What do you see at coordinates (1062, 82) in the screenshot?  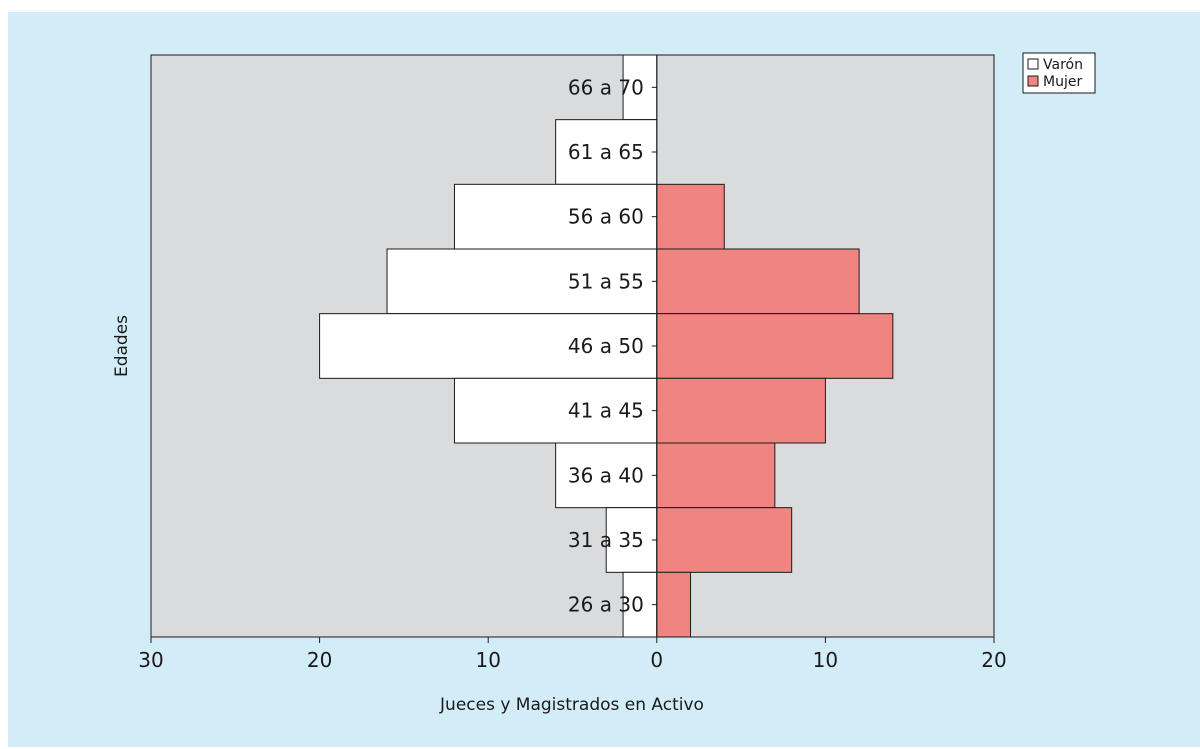 I see `legend-label-mujer: Mujer` at bounding box center [1062, 82].